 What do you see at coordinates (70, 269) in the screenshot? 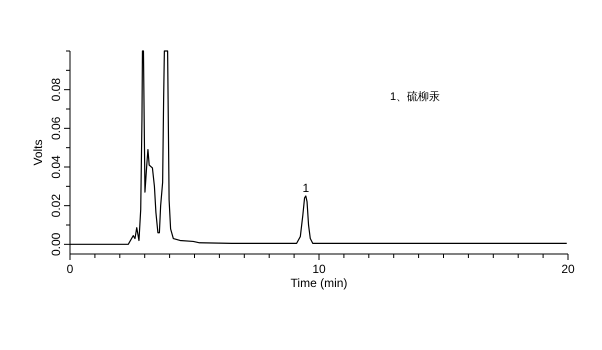
I see `x-tick-label: 0` at bounding box center [70, 269].